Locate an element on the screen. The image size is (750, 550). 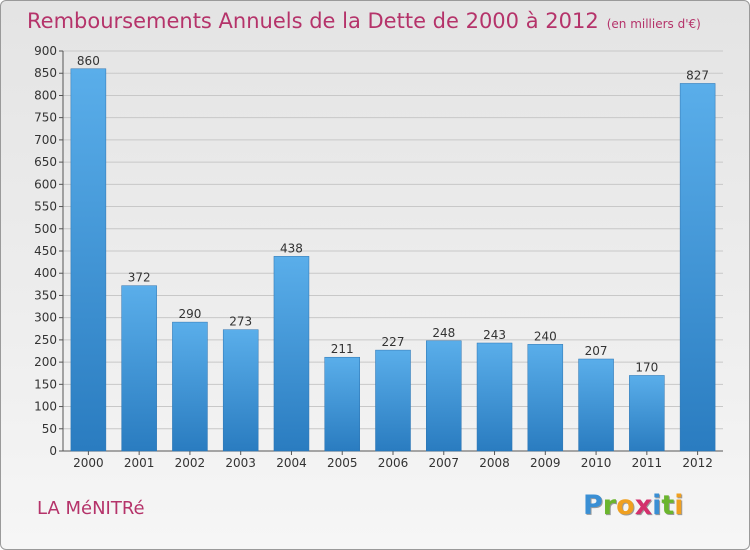
value-label-2012: 827 is located at coordinates (697, 75).